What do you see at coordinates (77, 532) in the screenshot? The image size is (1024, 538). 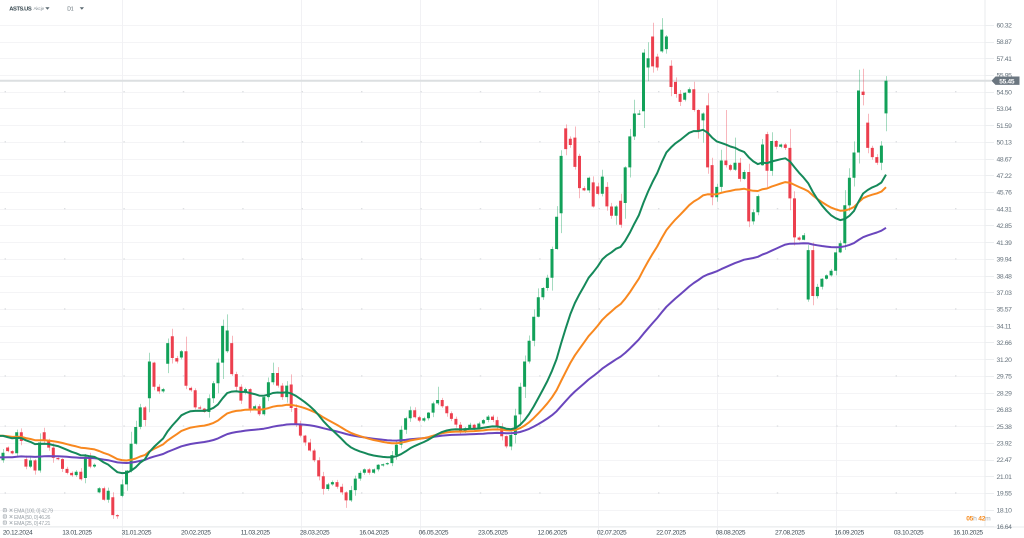 I see `svg-text: 13.01.2025` at bounding box center [77, 532].